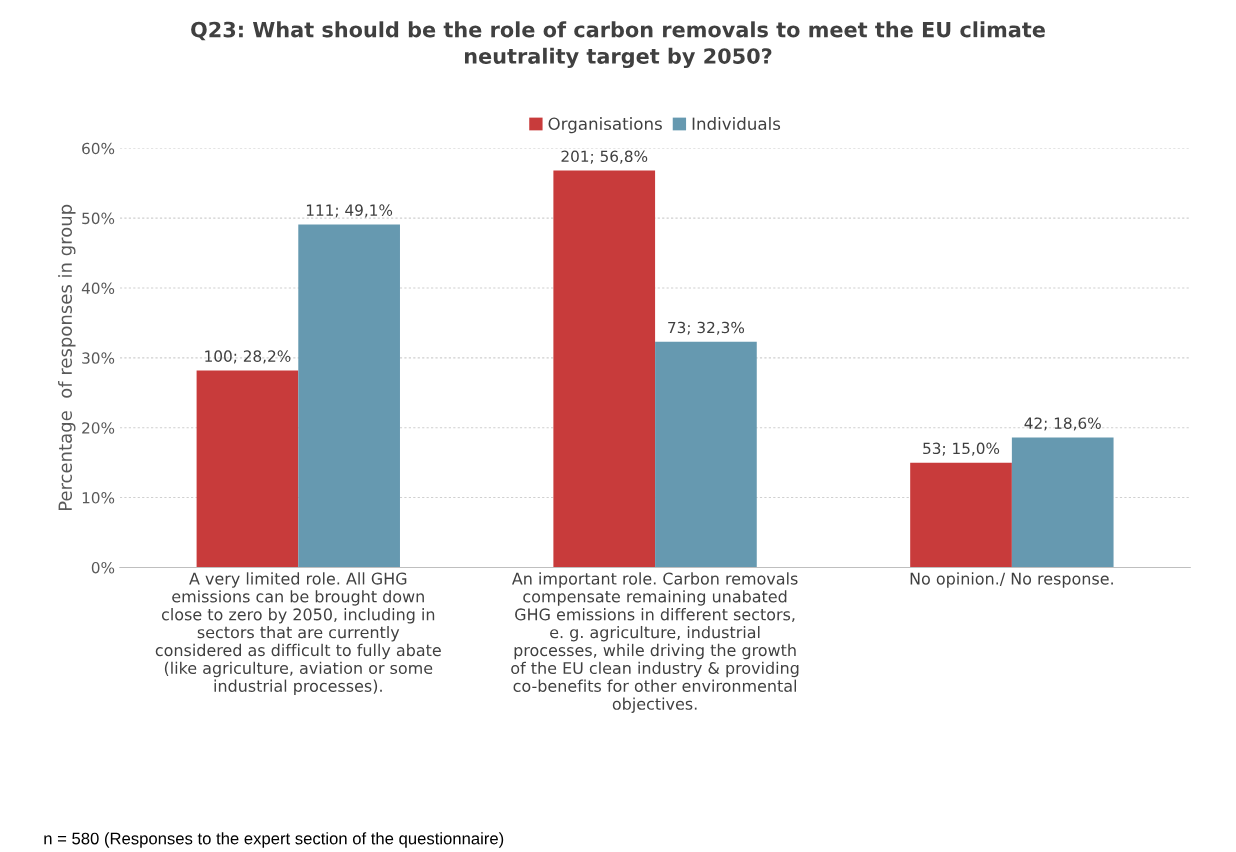 Image resolution: width=1236 pixels, height=852 pixels. Describe the element at coordinates (618, 45) in the screenshot. I see `chart-title: Q23: What should be the role of carbon removals to meet the EU climate neutrality target by 2050?` at that location.